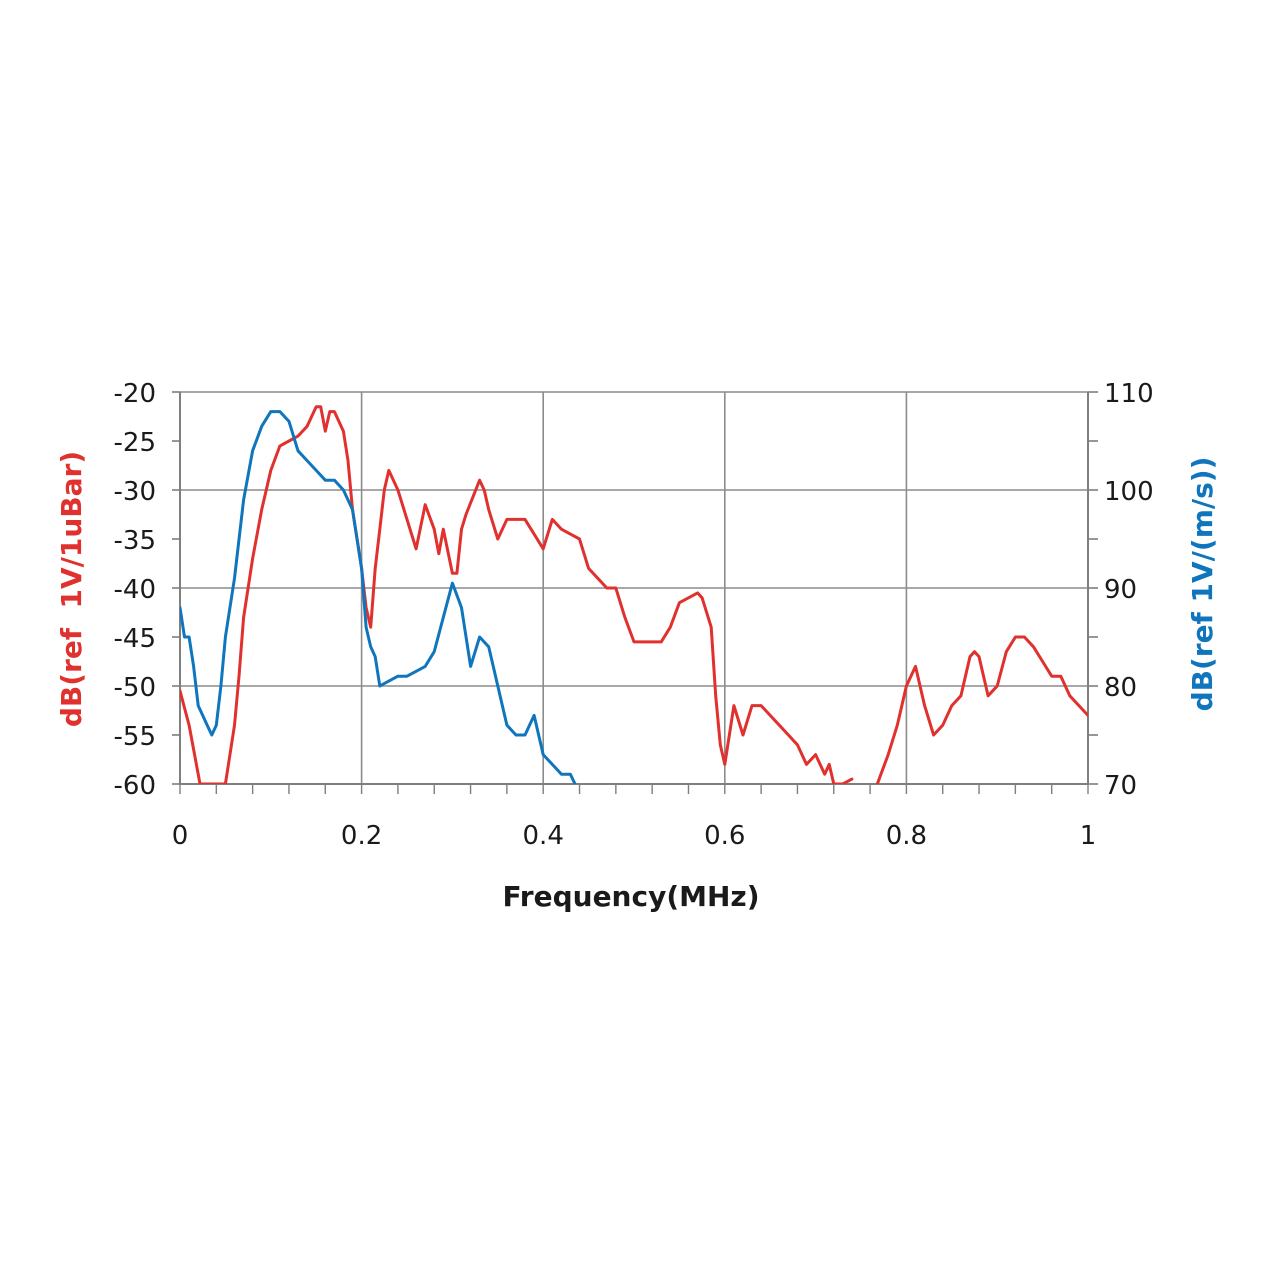 This screenshot has width=1280, height=1280. What do you see at coordinates (1129, 394) in the screenshot?
I see `y-right-tick-label: 110` at bounding box center [1129, 394].